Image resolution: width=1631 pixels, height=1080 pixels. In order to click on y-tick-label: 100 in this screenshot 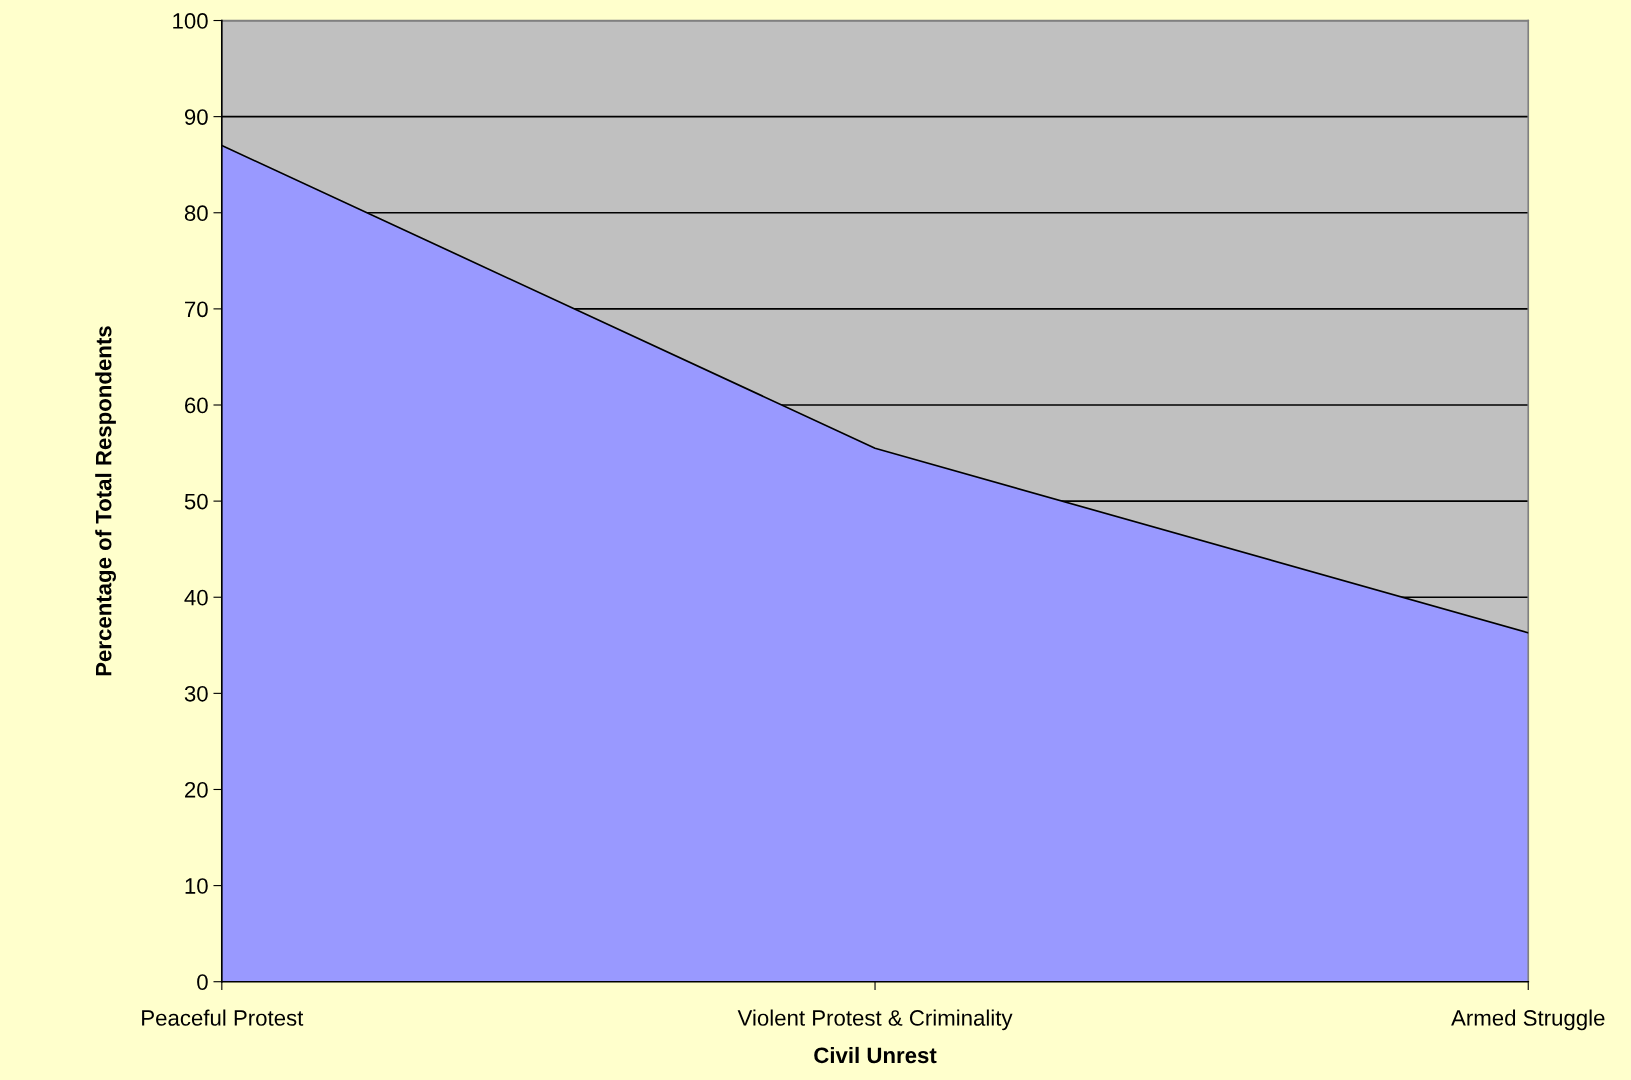, I will do `click(190, 21)`.